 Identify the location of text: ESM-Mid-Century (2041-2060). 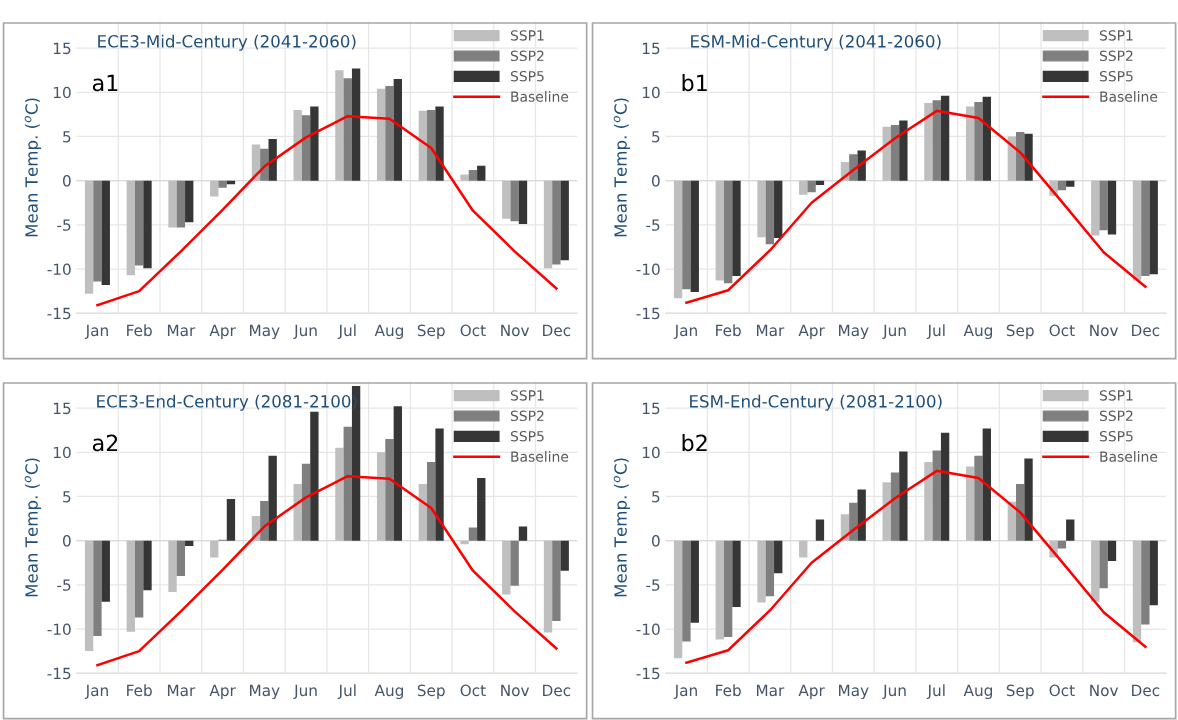
(816, 42).